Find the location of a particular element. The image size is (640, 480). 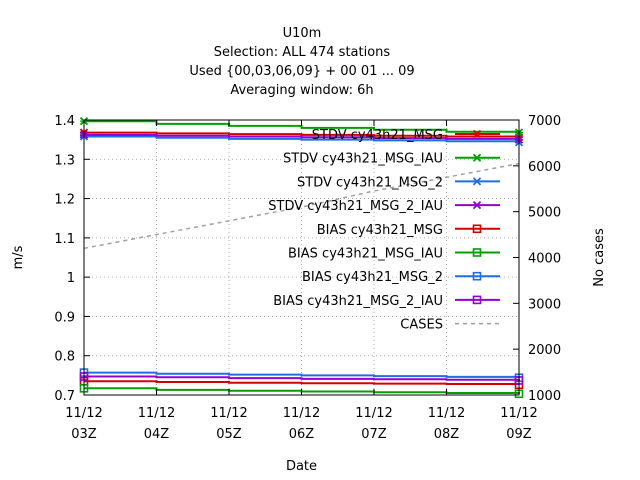

y-tick-label: 1 is located at coordinates (71, 278).